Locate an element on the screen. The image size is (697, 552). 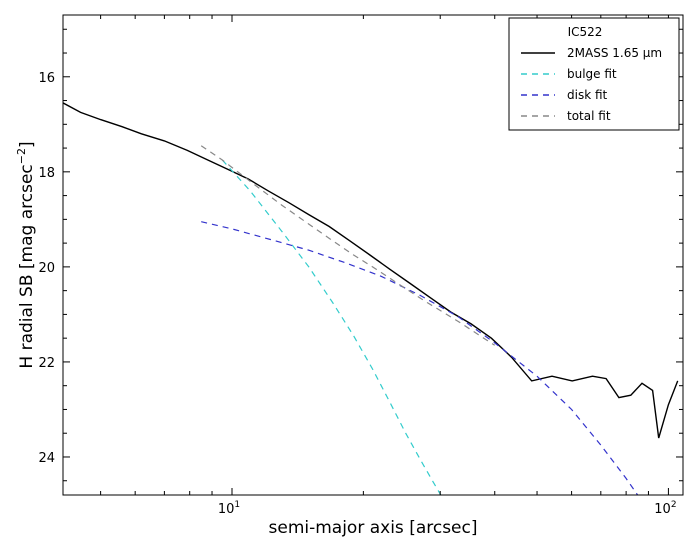
x-tick-label: 10¹ is located at coordinates (229, 508).